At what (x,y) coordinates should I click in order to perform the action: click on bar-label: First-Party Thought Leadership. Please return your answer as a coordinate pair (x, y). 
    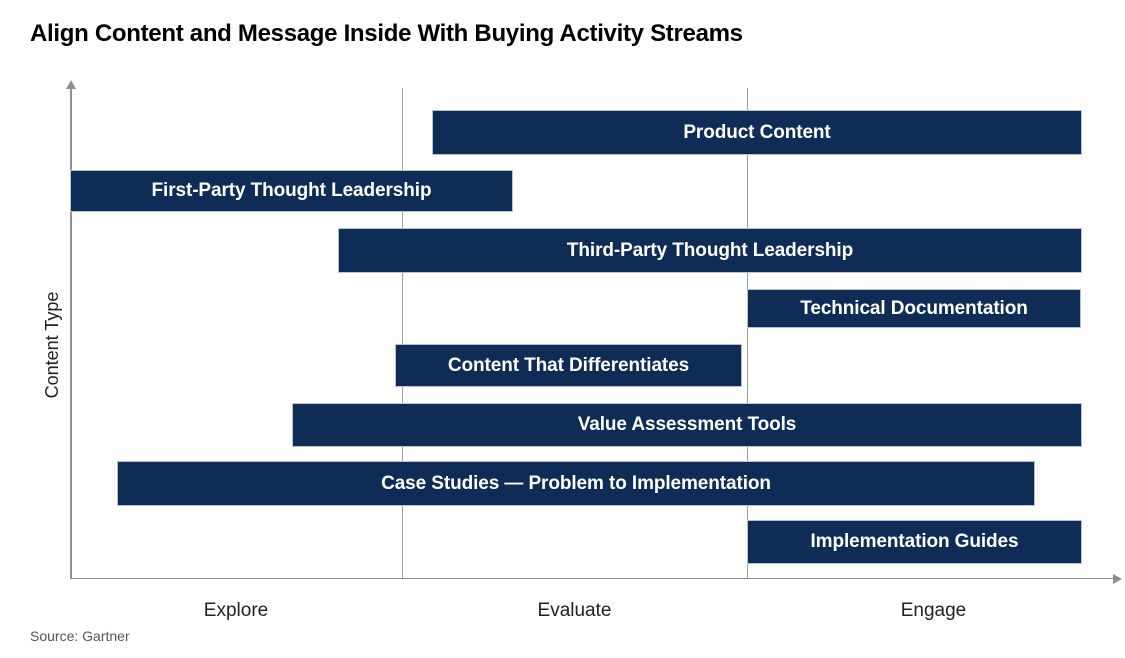
    Looking at the image, I should click on (291, 190).